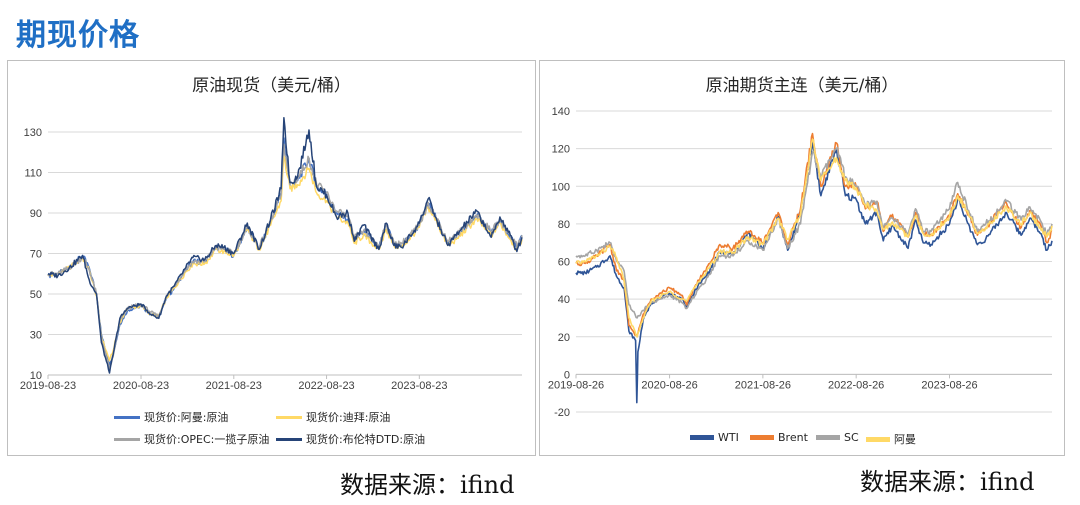 Image resolution: width=1080 pixels, height=505 pixels. What do you see at coordinates (562, 413) in the screenshot?
I see `y-tick-label: -20` at bounding box center [562, 413].